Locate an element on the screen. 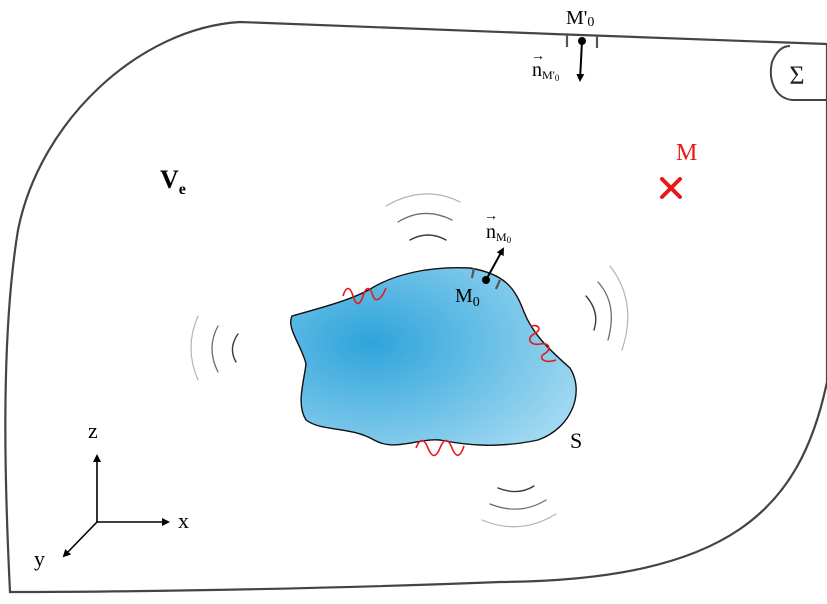  normal-m0-vector-arrow: → is located at coordinates (491, 216).